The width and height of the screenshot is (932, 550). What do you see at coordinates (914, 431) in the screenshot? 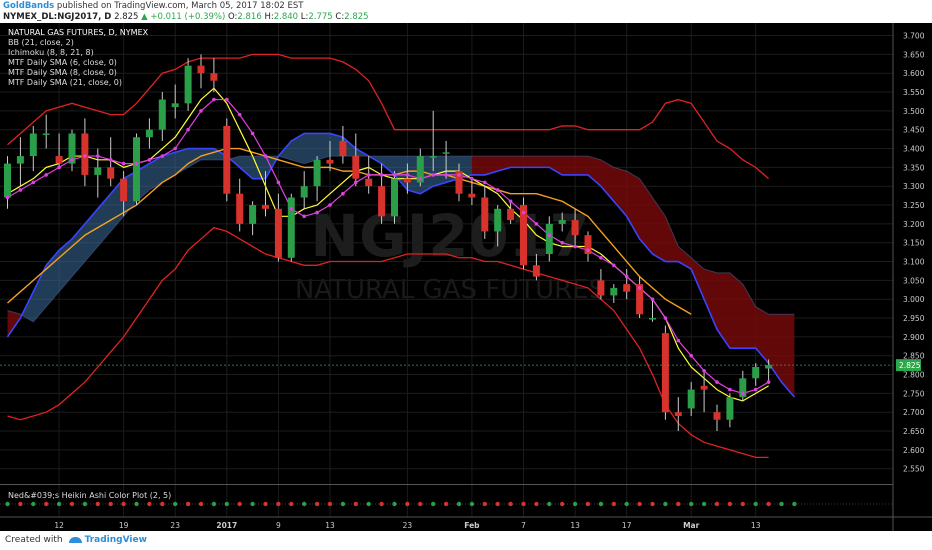
I see `price-tick-label: 2.650` at bounding box center [914, 431].